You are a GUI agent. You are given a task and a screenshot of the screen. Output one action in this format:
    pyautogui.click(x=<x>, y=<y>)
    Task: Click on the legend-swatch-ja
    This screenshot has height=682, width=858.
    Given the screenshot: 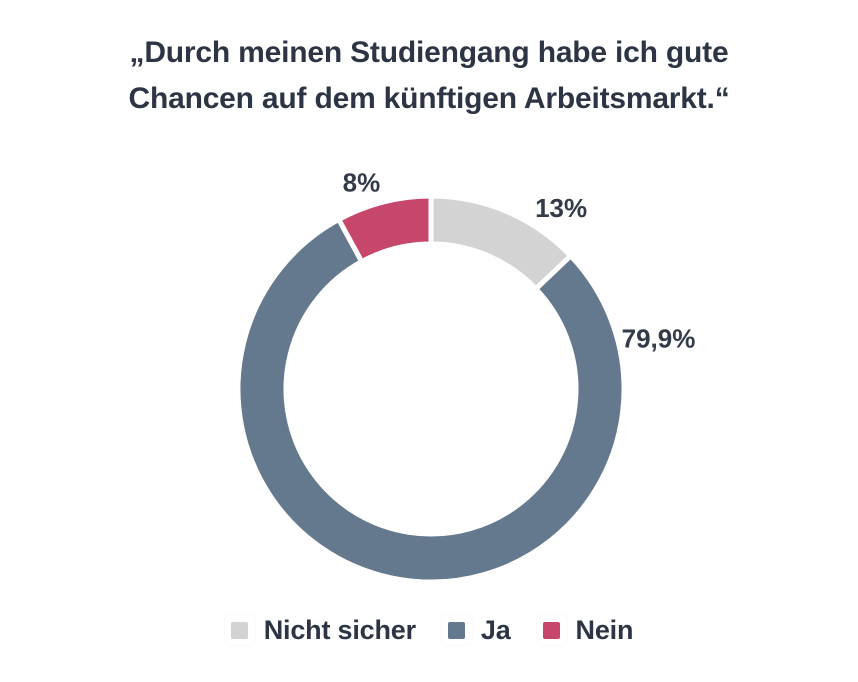 What is the action you would take?
    pyautogui.click(x=456, y=630)
    